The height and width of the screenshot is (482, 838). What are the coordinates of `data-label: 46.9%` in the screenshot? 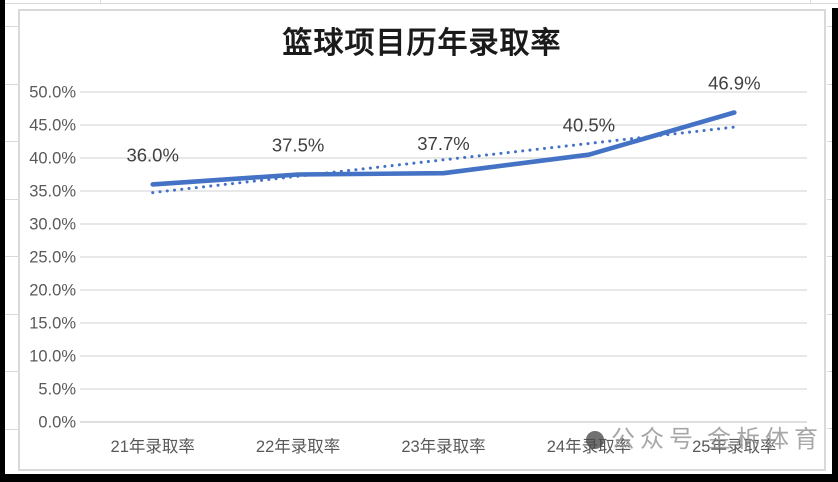 It's located at (734, 82).